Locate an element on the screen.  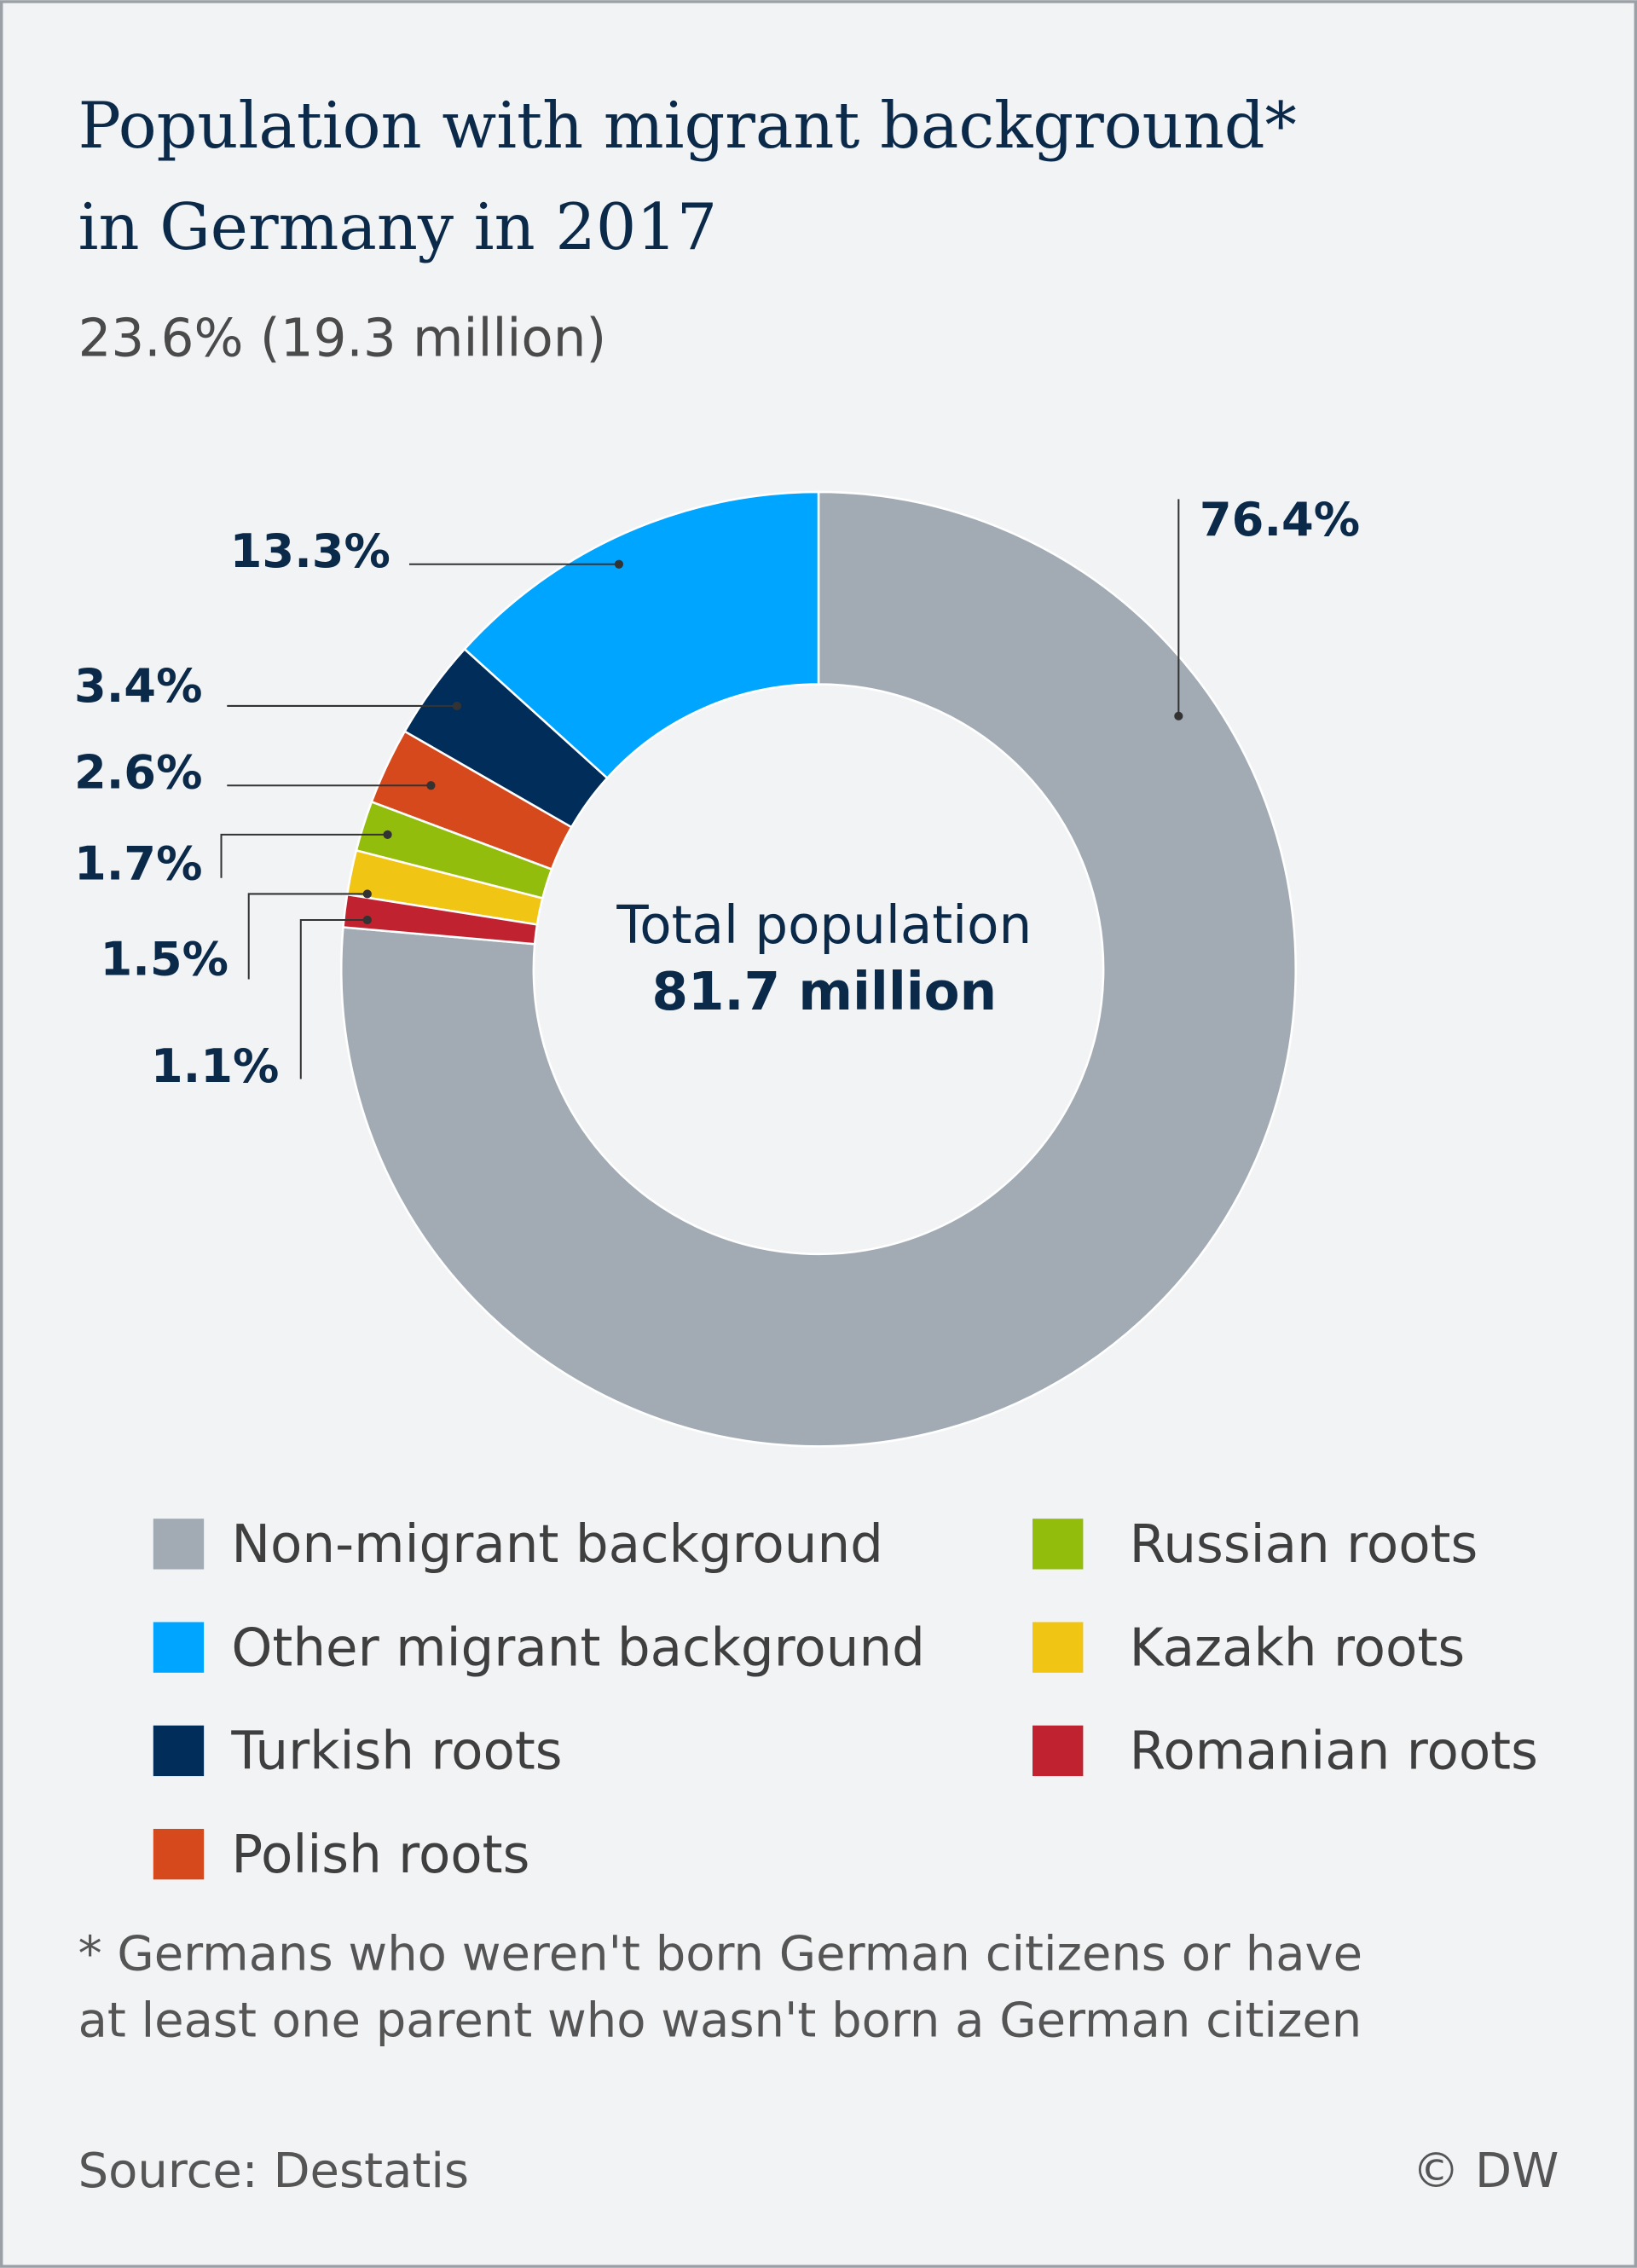
value-label: 76.4% is located at coordinates (1280, 520).